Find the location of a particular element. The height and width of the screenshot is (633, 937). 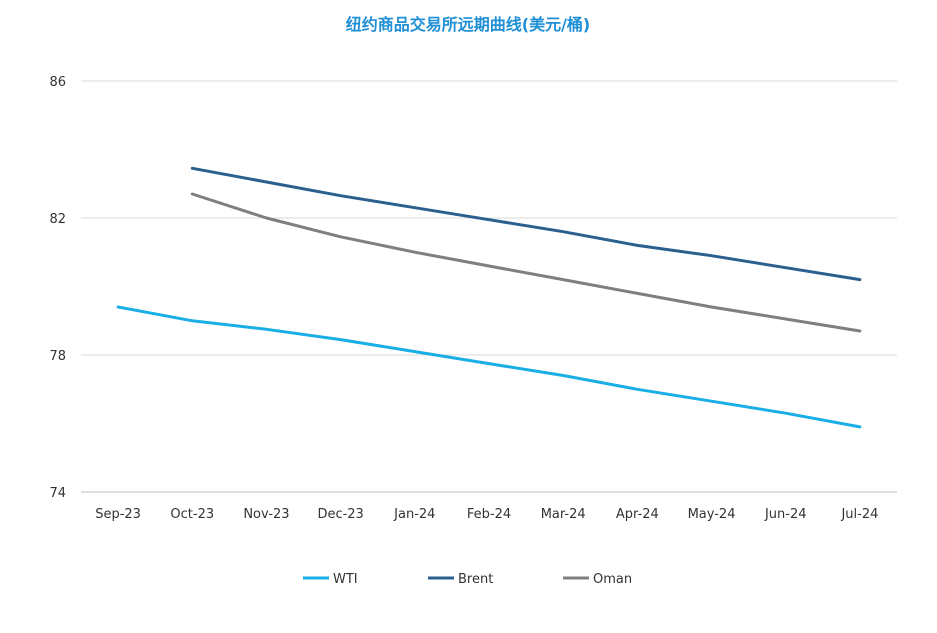

y-axis-ticks: 74 78 82 86 is located at coordinates (57, 288).